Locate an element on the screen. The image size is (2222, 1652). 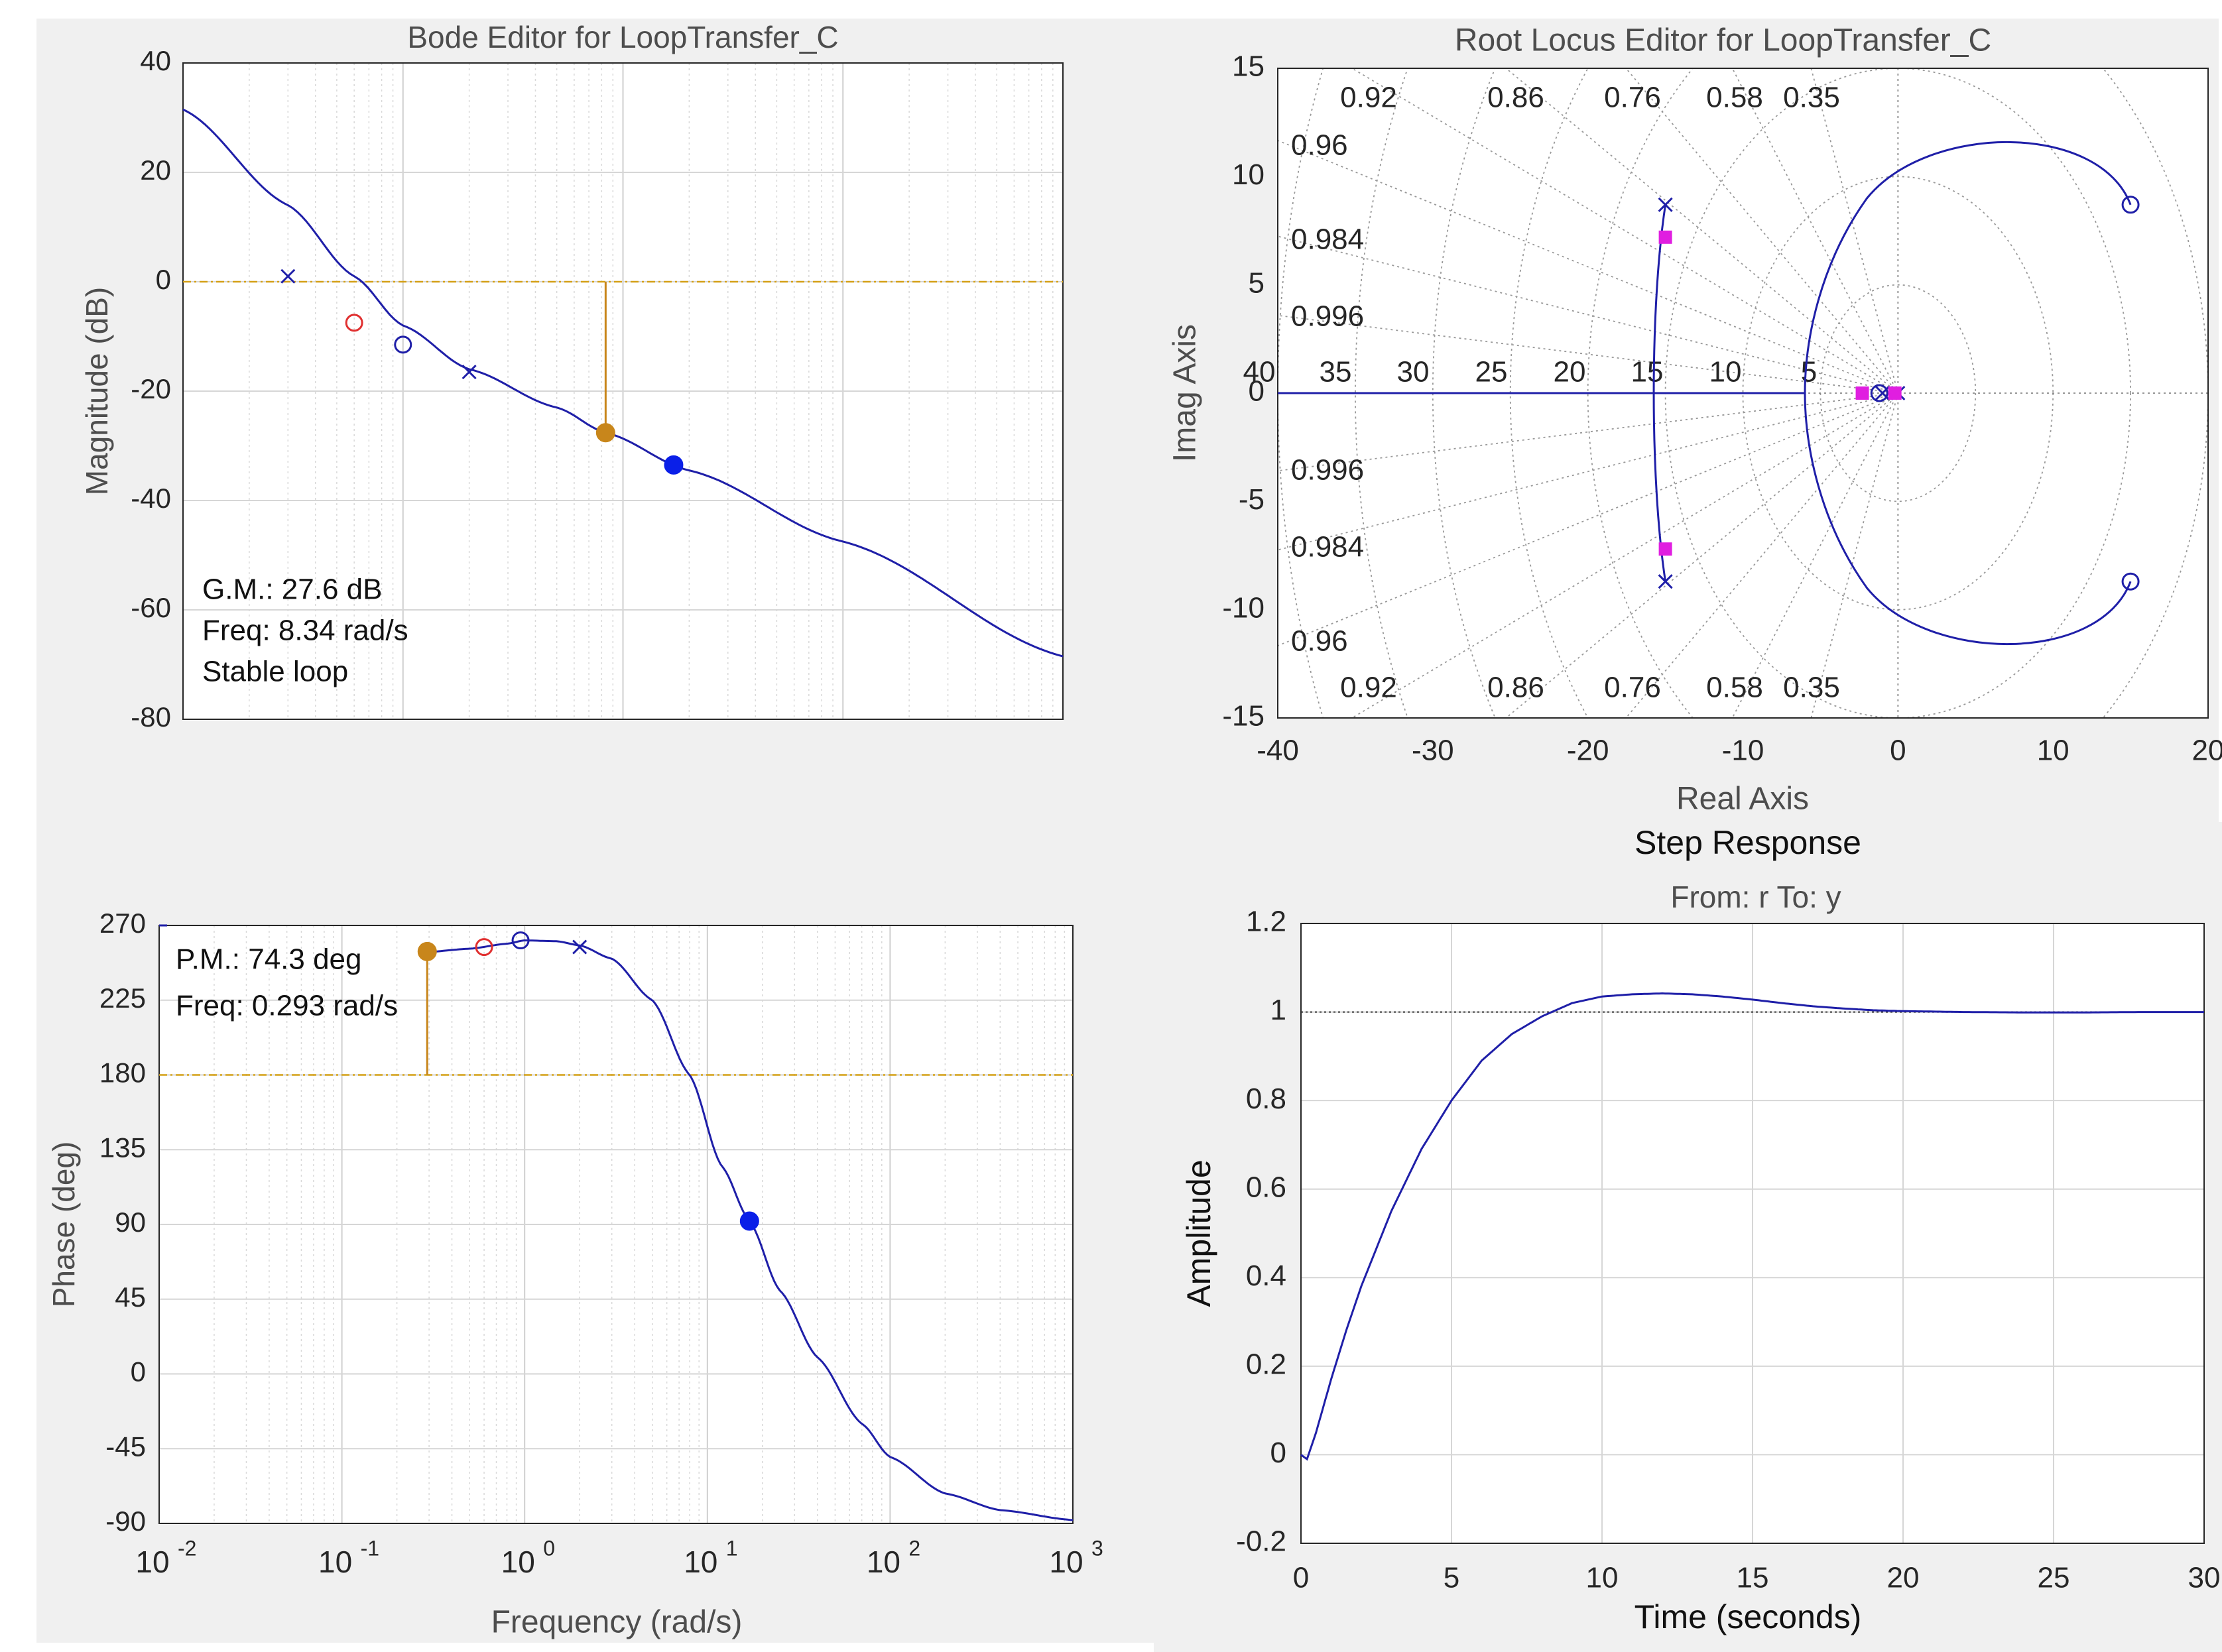
y-tick-label: -90 is located at coordinates (125, 1521).